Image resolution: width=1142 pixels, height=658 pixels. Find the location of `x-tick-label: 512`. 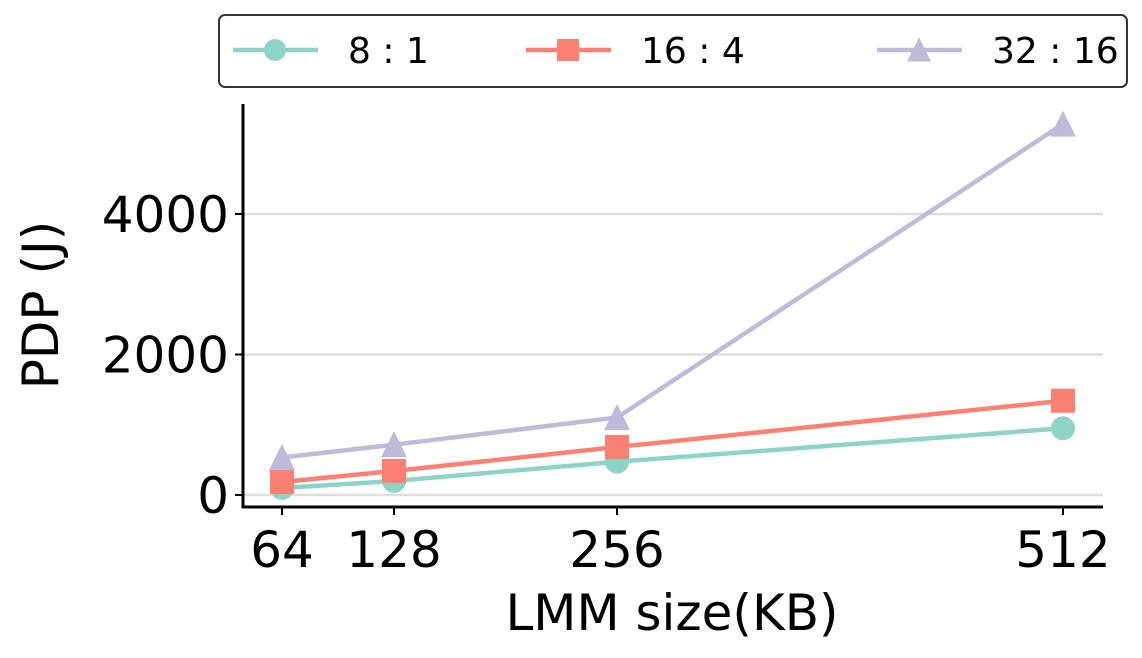

x-tick-label: 512 is located at coordinates (1062, 550).